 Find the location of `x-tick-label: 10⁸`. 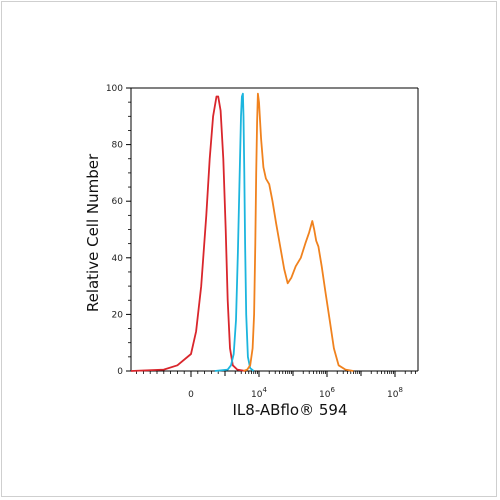

x-tick-label: 10⁸ is located at coordinates (395, 393).